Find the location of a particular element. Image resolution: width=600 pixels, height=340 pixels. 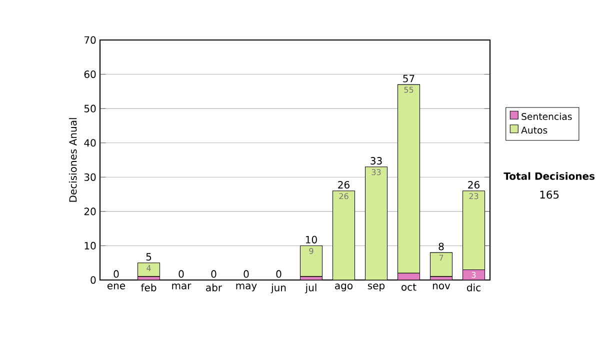

data-label: 33 is located at coordinates (376, 172).